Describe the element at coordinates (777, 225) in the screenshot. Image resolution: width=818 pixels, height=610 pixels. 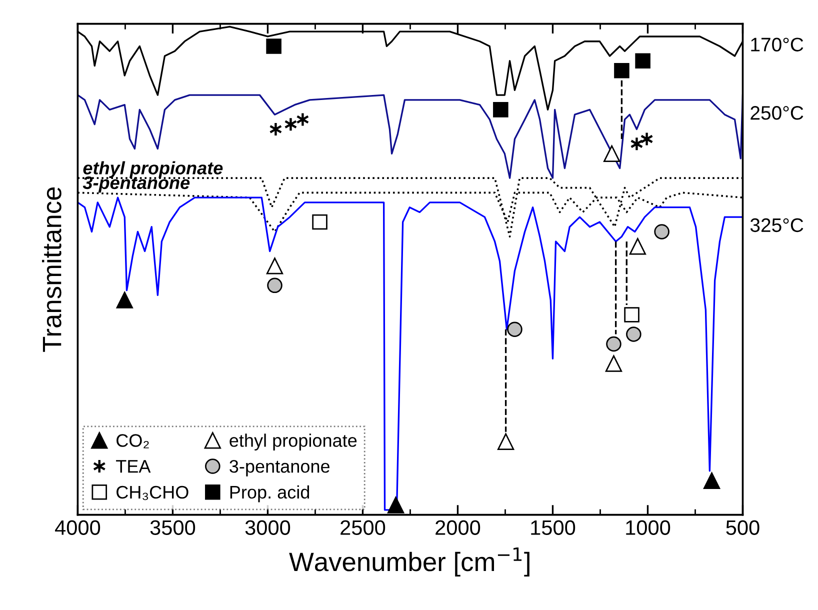
I see `series-label: 325°C` at that location.